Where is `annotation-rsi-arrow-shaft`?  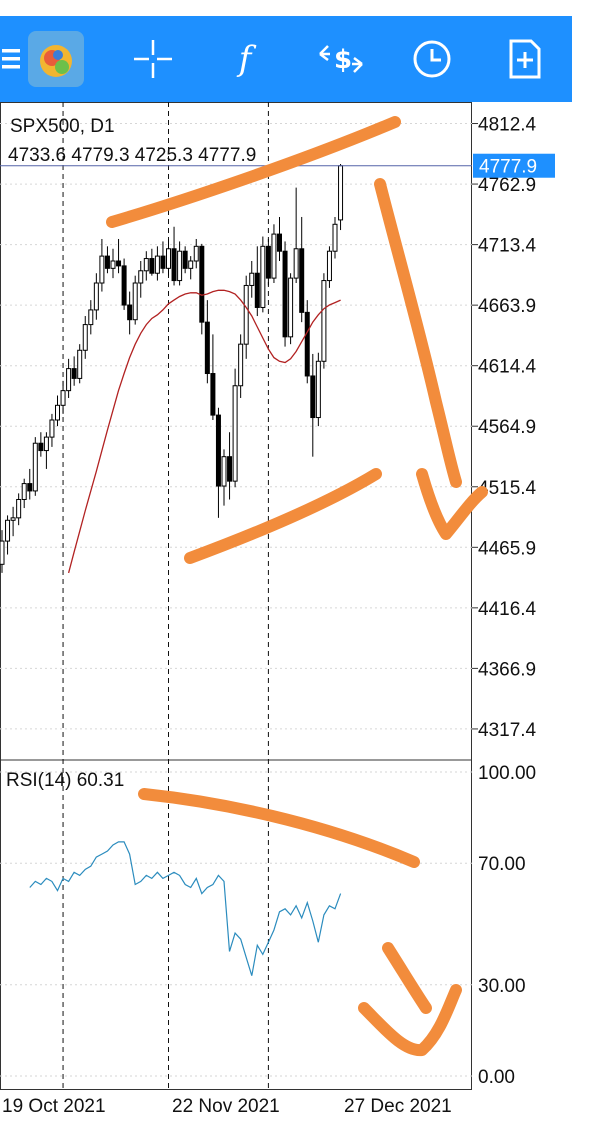 annotation-rsi-arrow-shaft is located at coordinates (407, 978).